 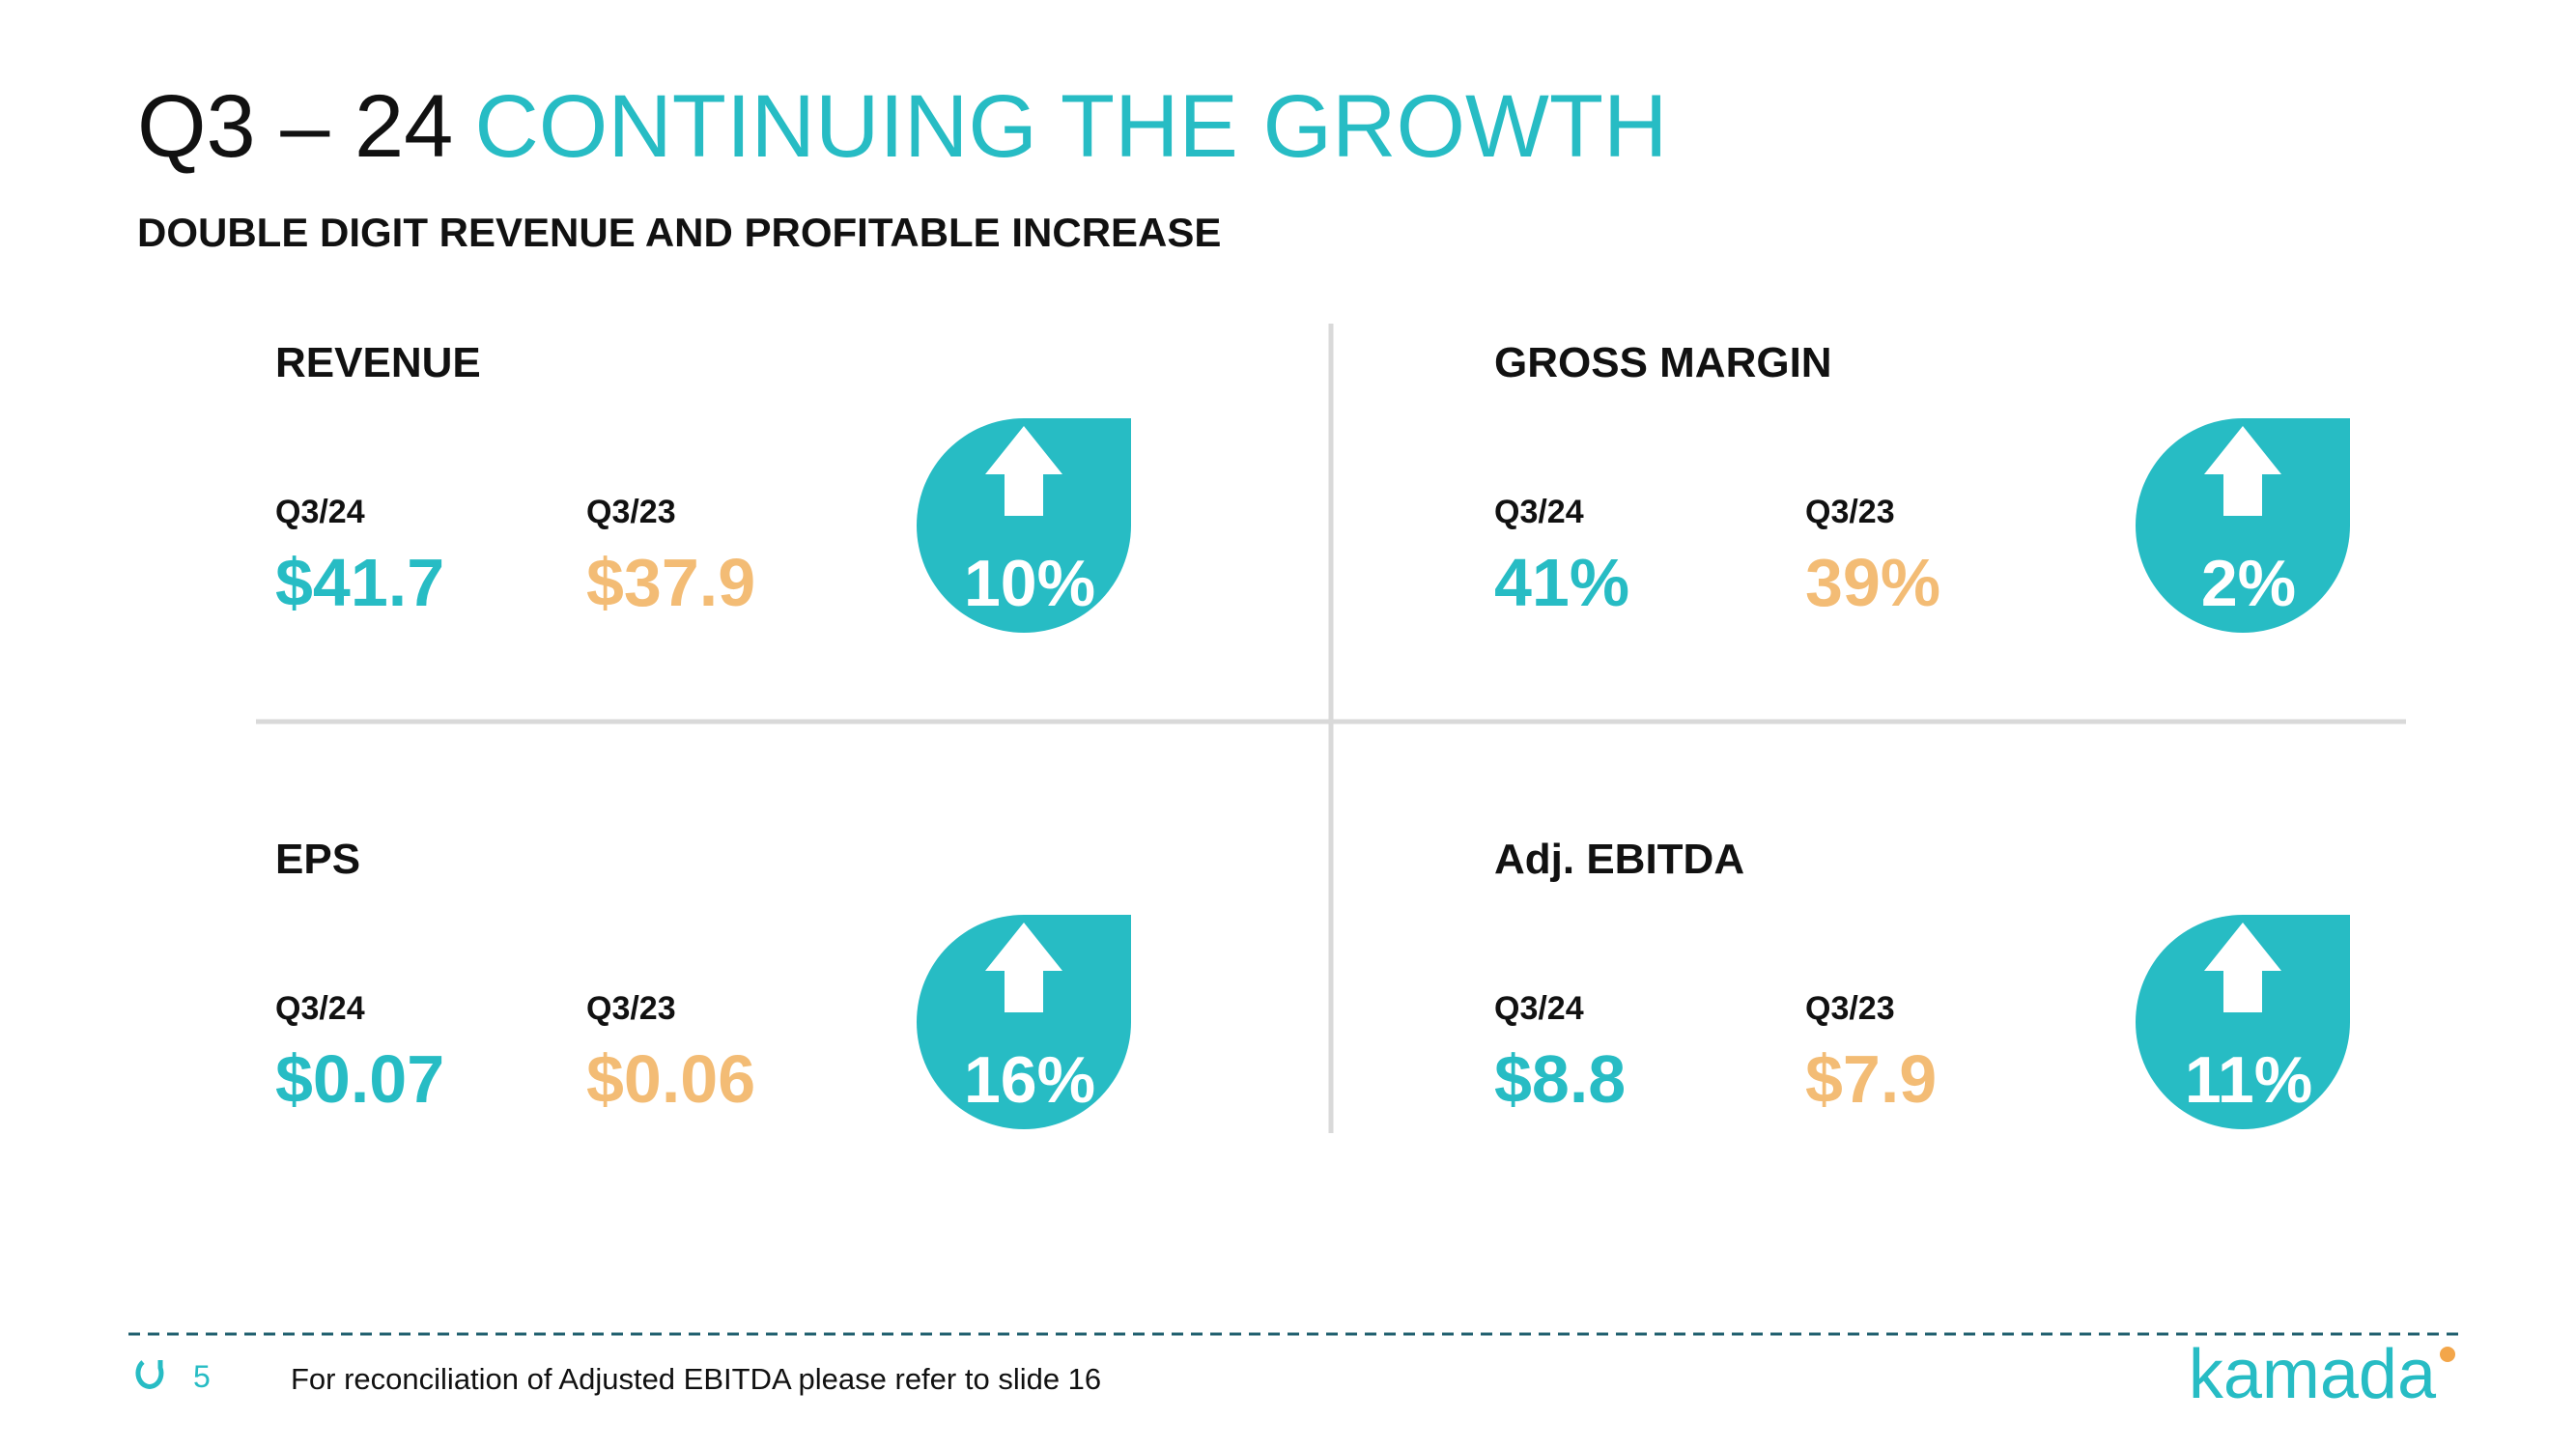 I want to click on title-accent: CONTINUING THE GROWTH, so click(x=1070, y=126).